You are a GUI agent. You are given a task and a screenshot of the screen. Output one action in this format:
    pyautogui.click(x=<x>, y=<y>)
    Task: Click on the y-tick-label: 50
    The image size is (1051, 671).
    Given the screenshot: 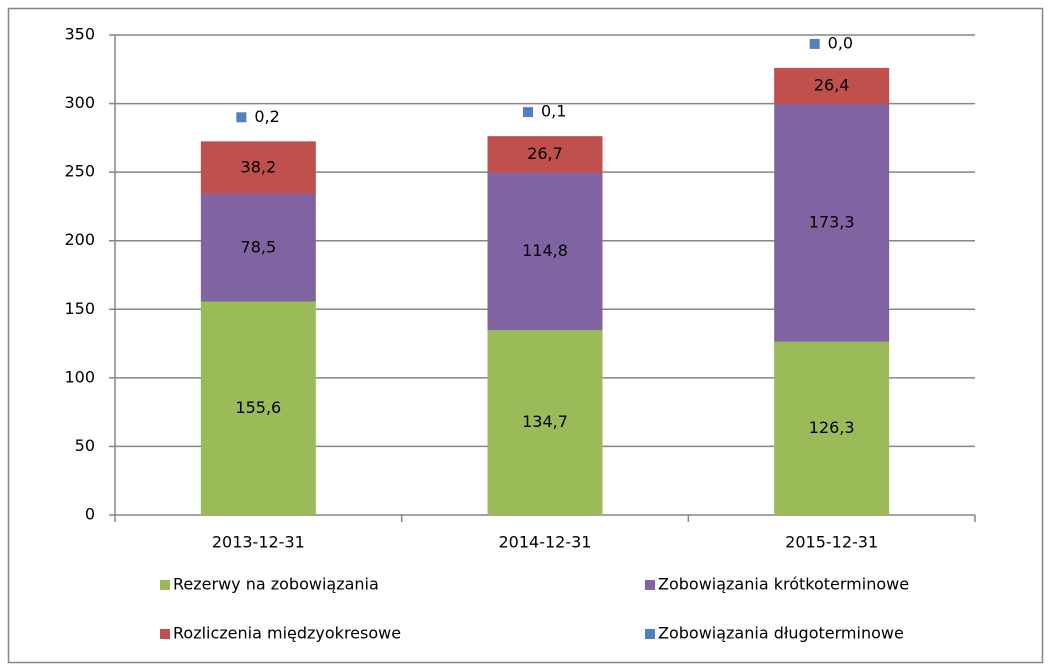 What is the action you would take?
    pyautogui.click(x=85, y=445)
    